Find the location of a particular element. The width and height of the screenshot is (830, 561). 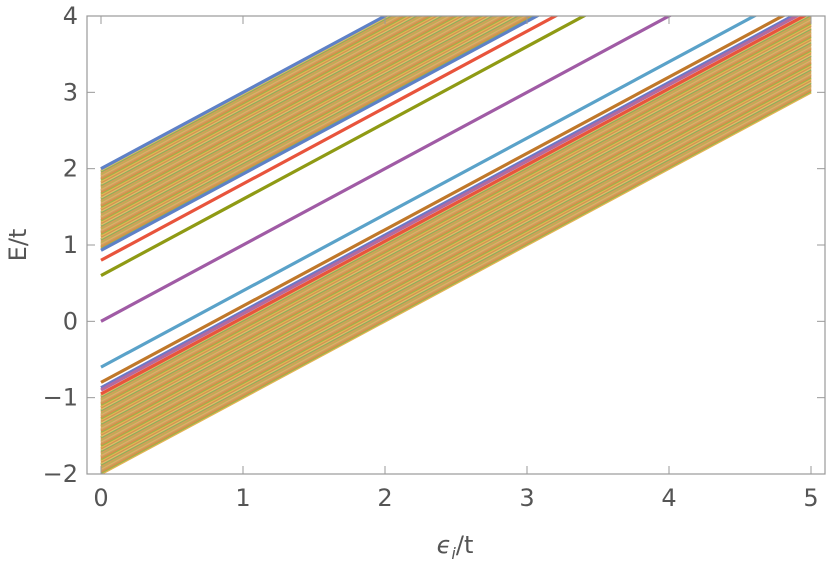

x-tick-label: 1 is located at coordinates (242, 498).